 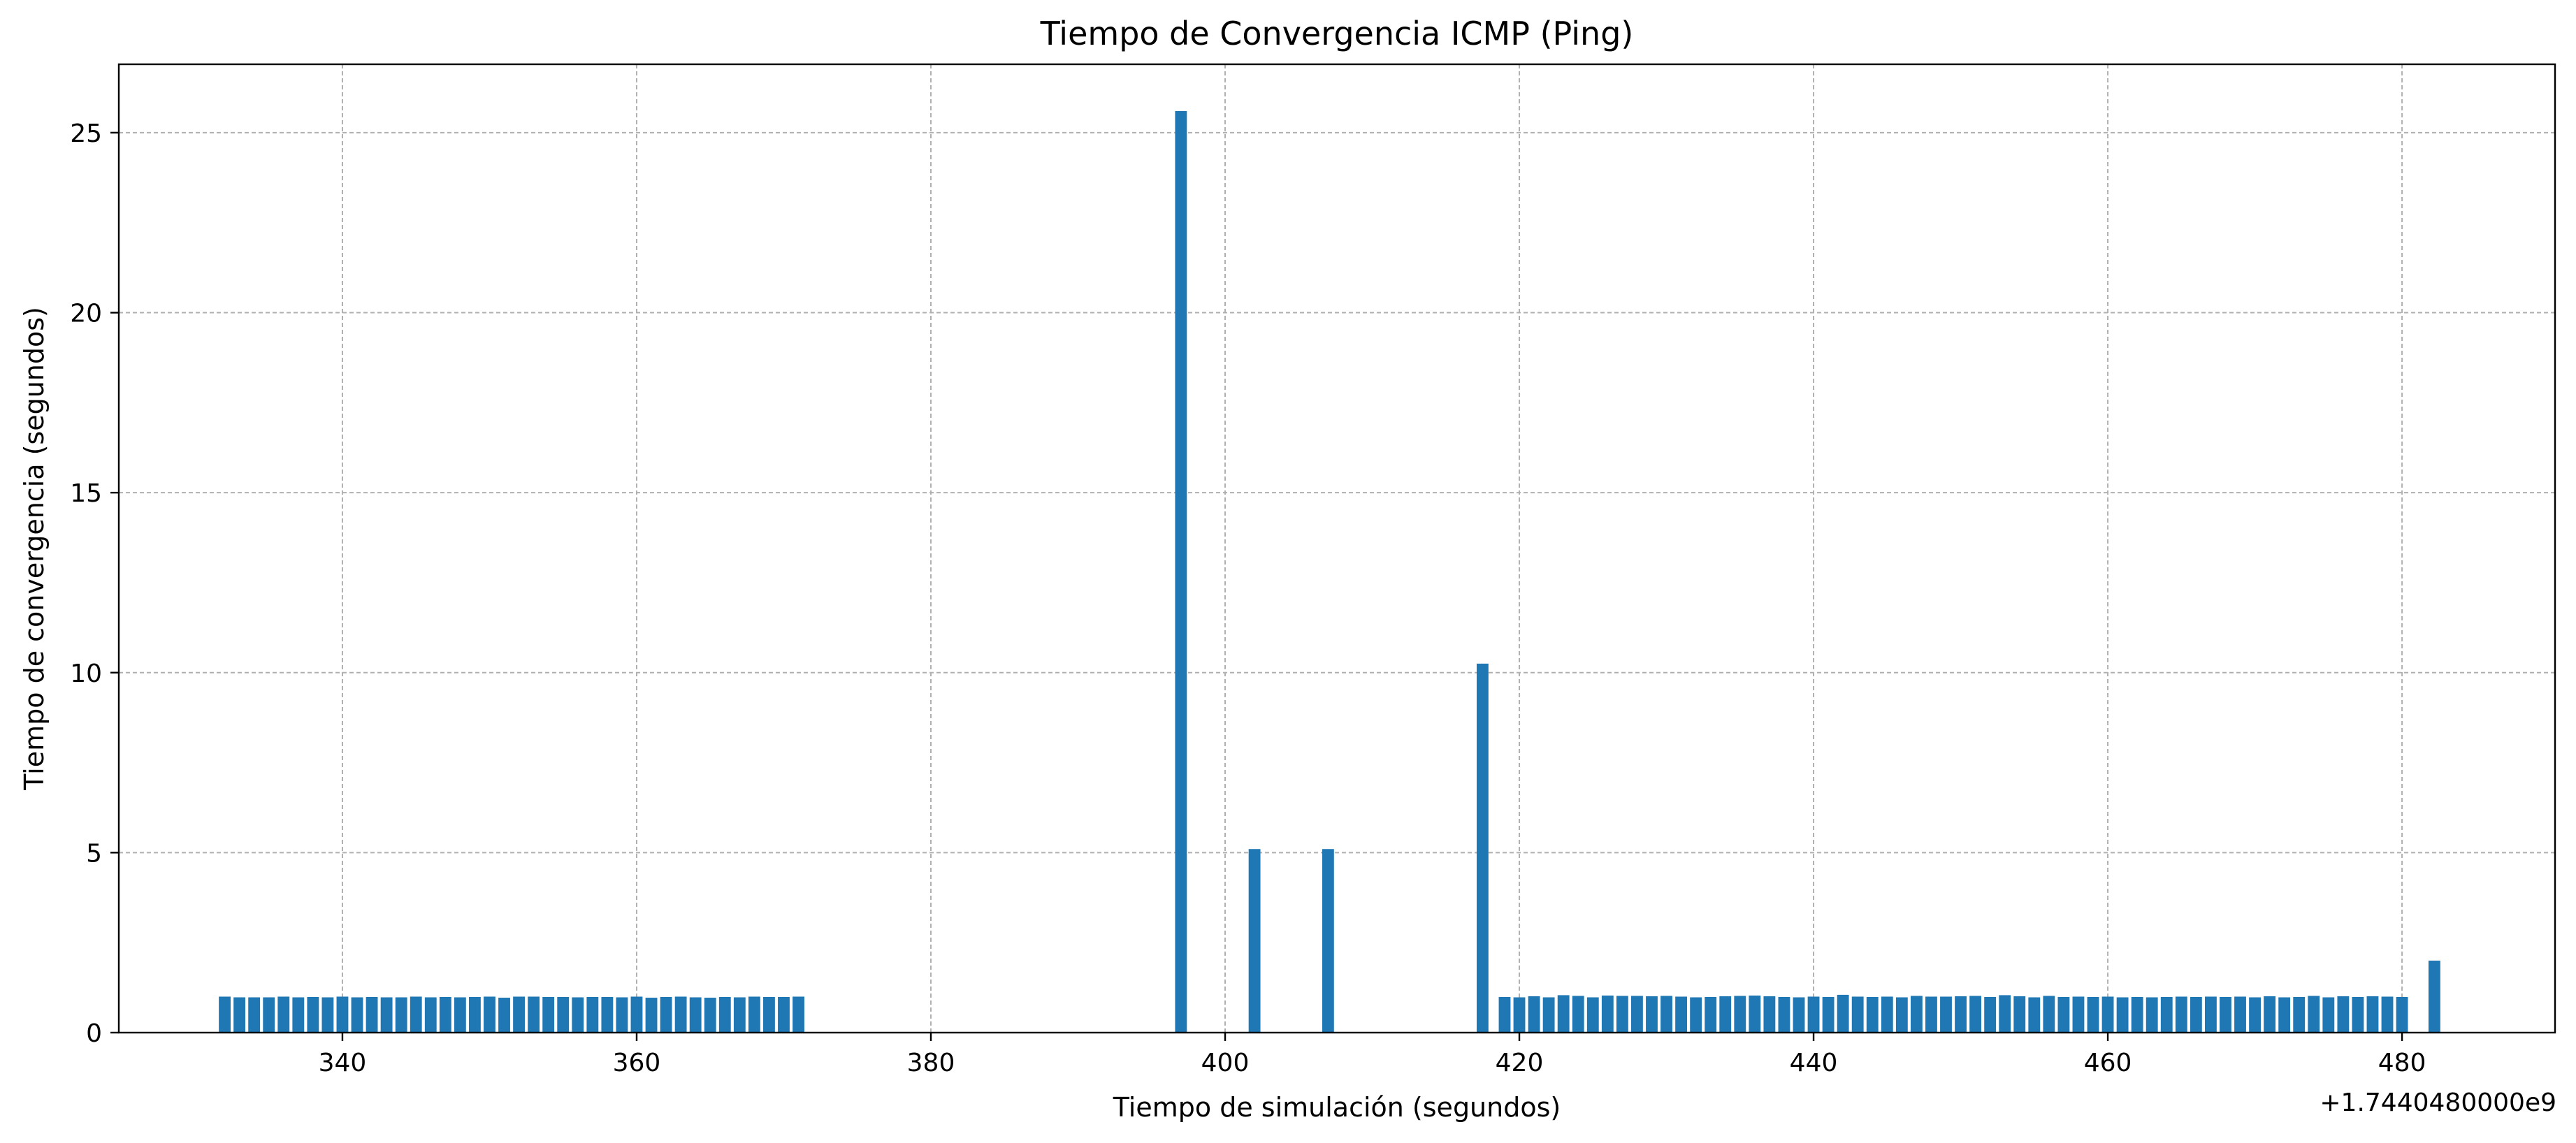 What do you see at coordinates (34, 549) in the screenshot?
I see `y-axis-label: Tiempo de convergencia (segundos)` at bounding box center [34, 549].